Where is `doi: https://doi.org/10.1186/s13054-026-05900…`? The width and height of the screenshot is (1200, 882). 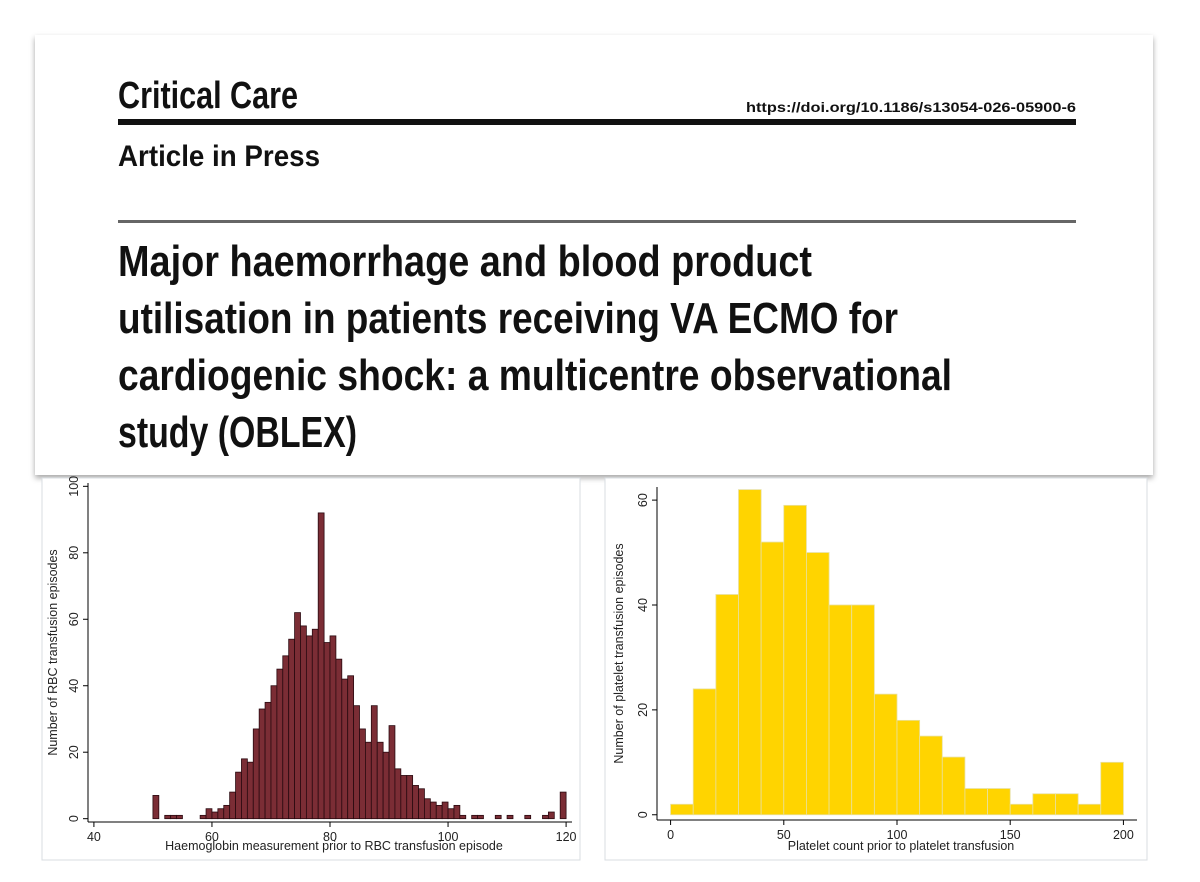 doi: https://doi.org/10.1186/s13054-026-05900… is located at coordinates (911, 107).